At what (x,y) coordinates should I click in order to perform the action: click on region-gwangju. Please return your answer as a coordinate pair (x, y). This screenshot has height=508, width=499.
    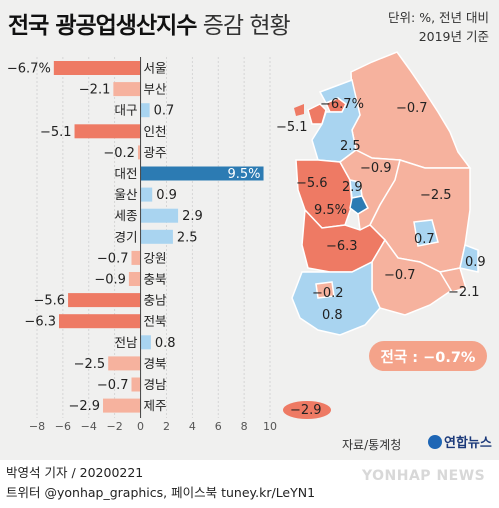
    Looking at the image, I should click on (325, 290).